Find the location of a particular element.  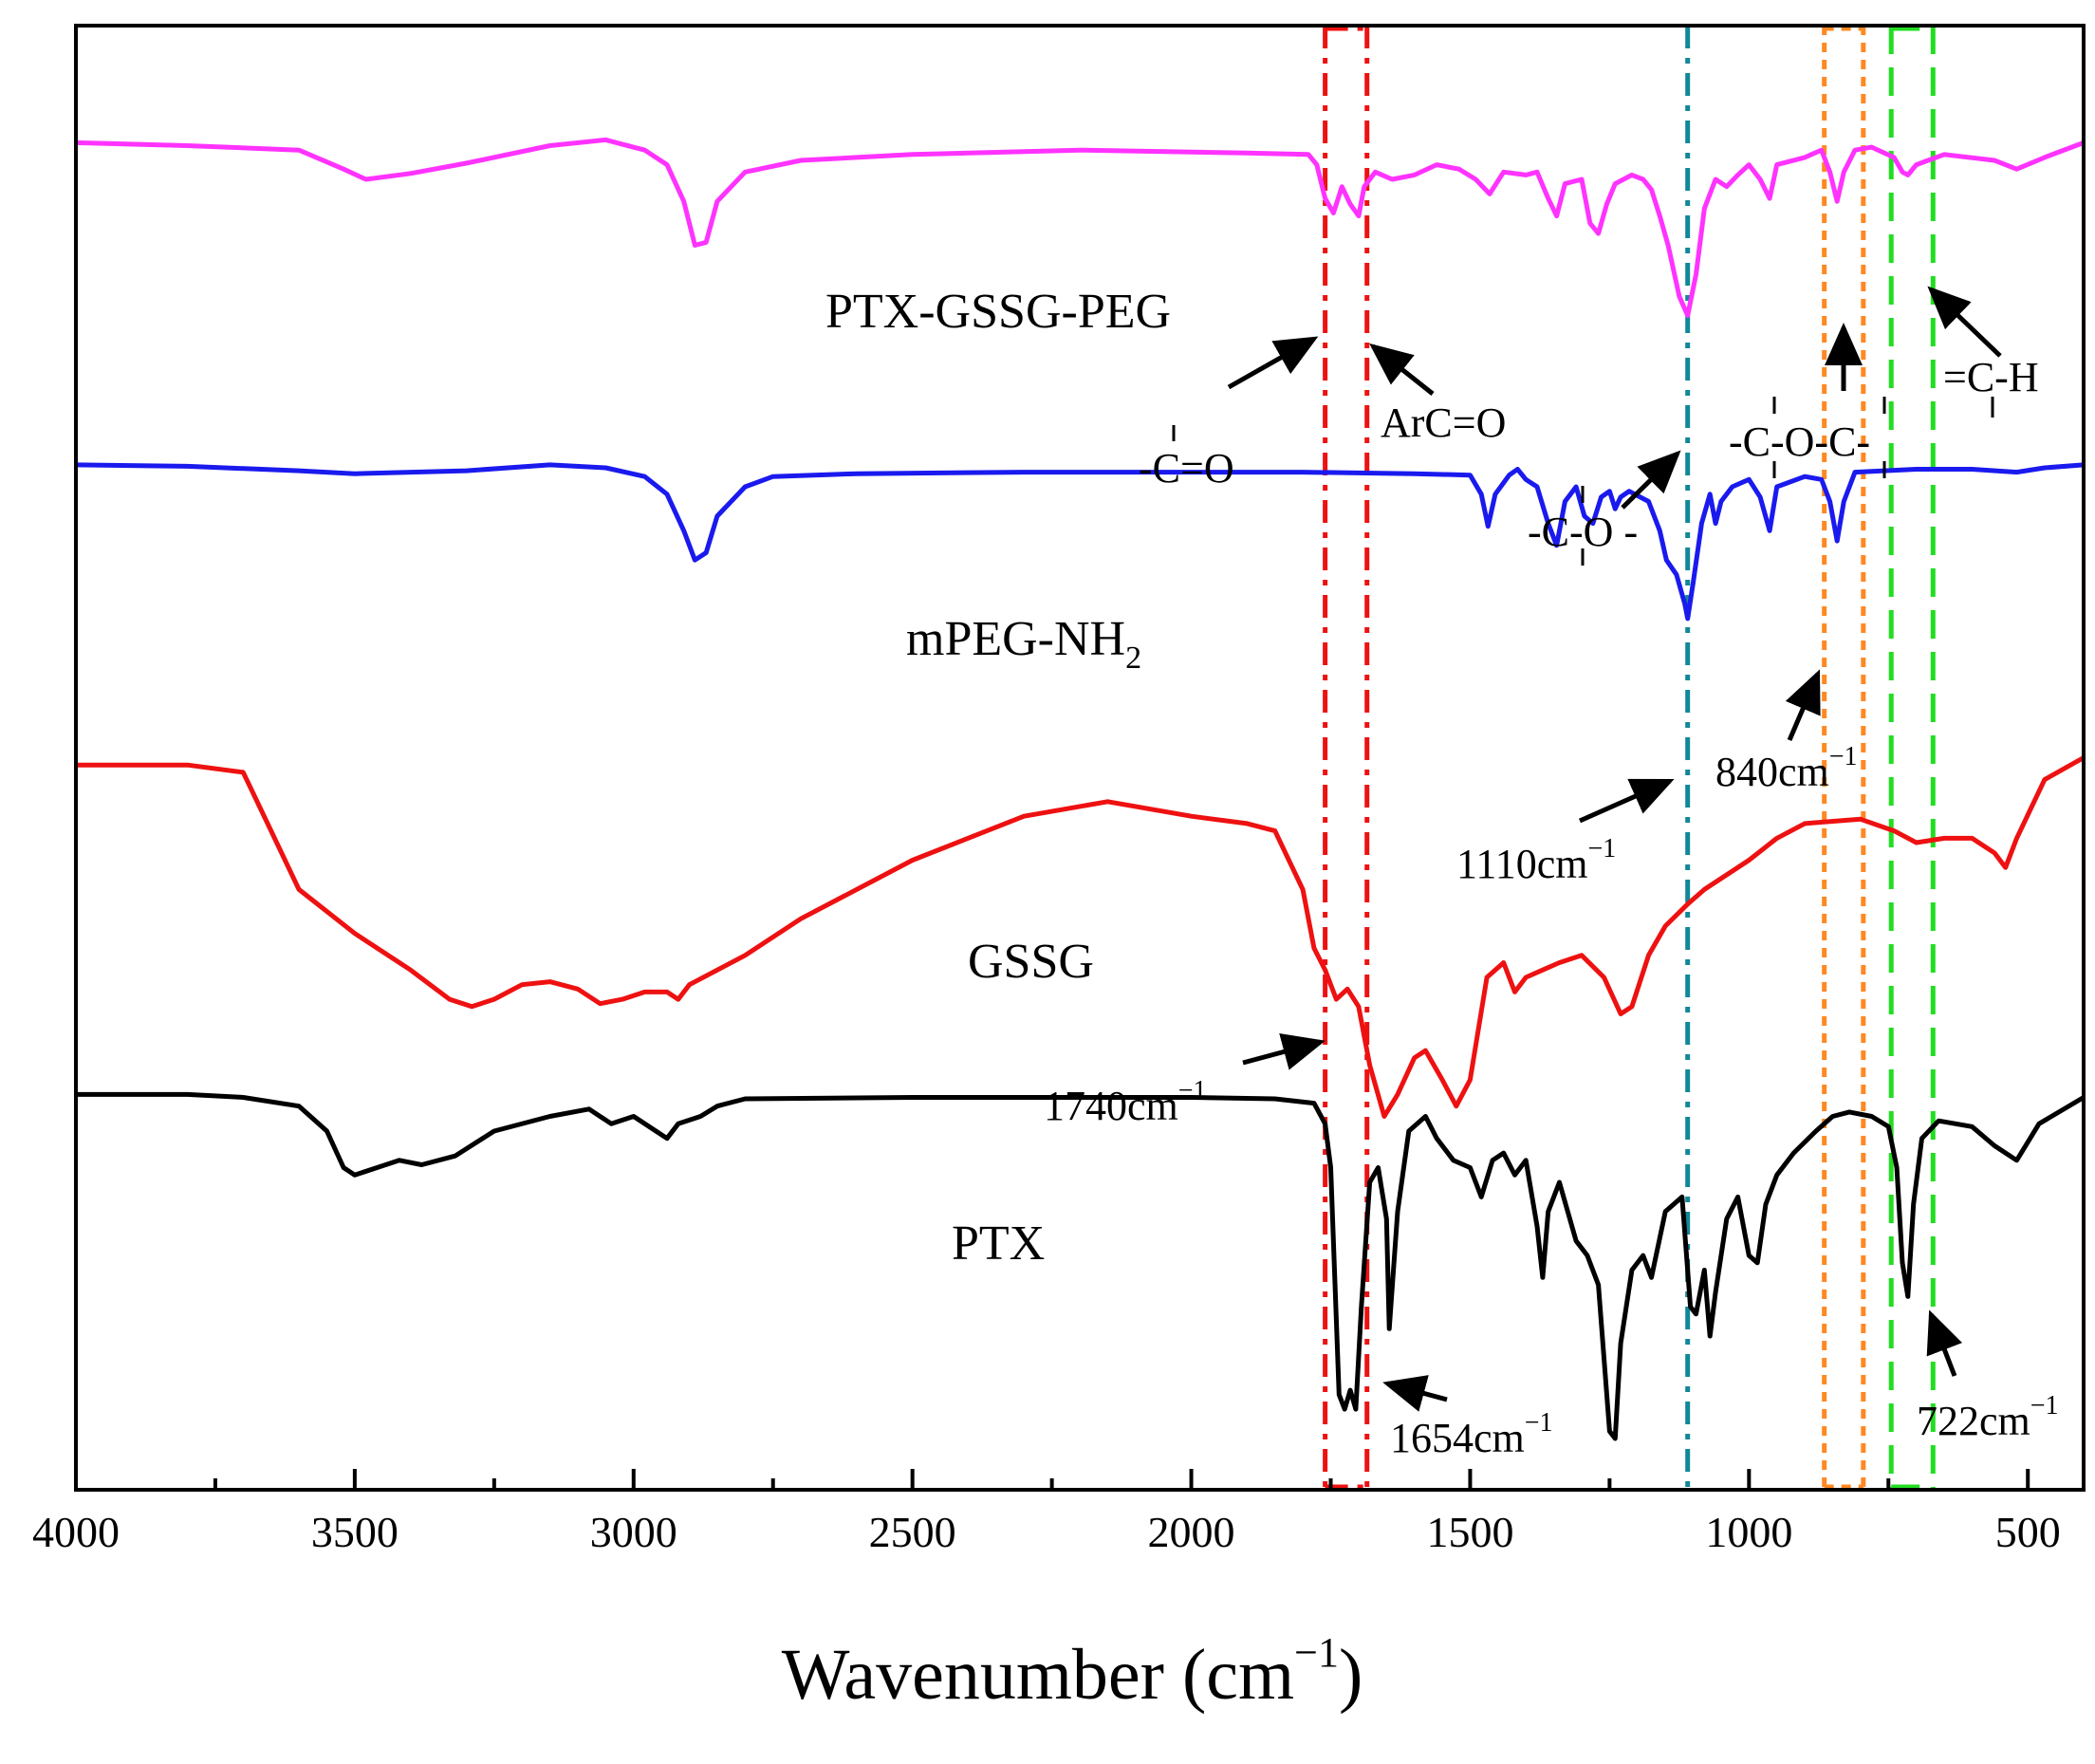

annotation-coc: -C-O-C- is located at coordinates (1807, 437).